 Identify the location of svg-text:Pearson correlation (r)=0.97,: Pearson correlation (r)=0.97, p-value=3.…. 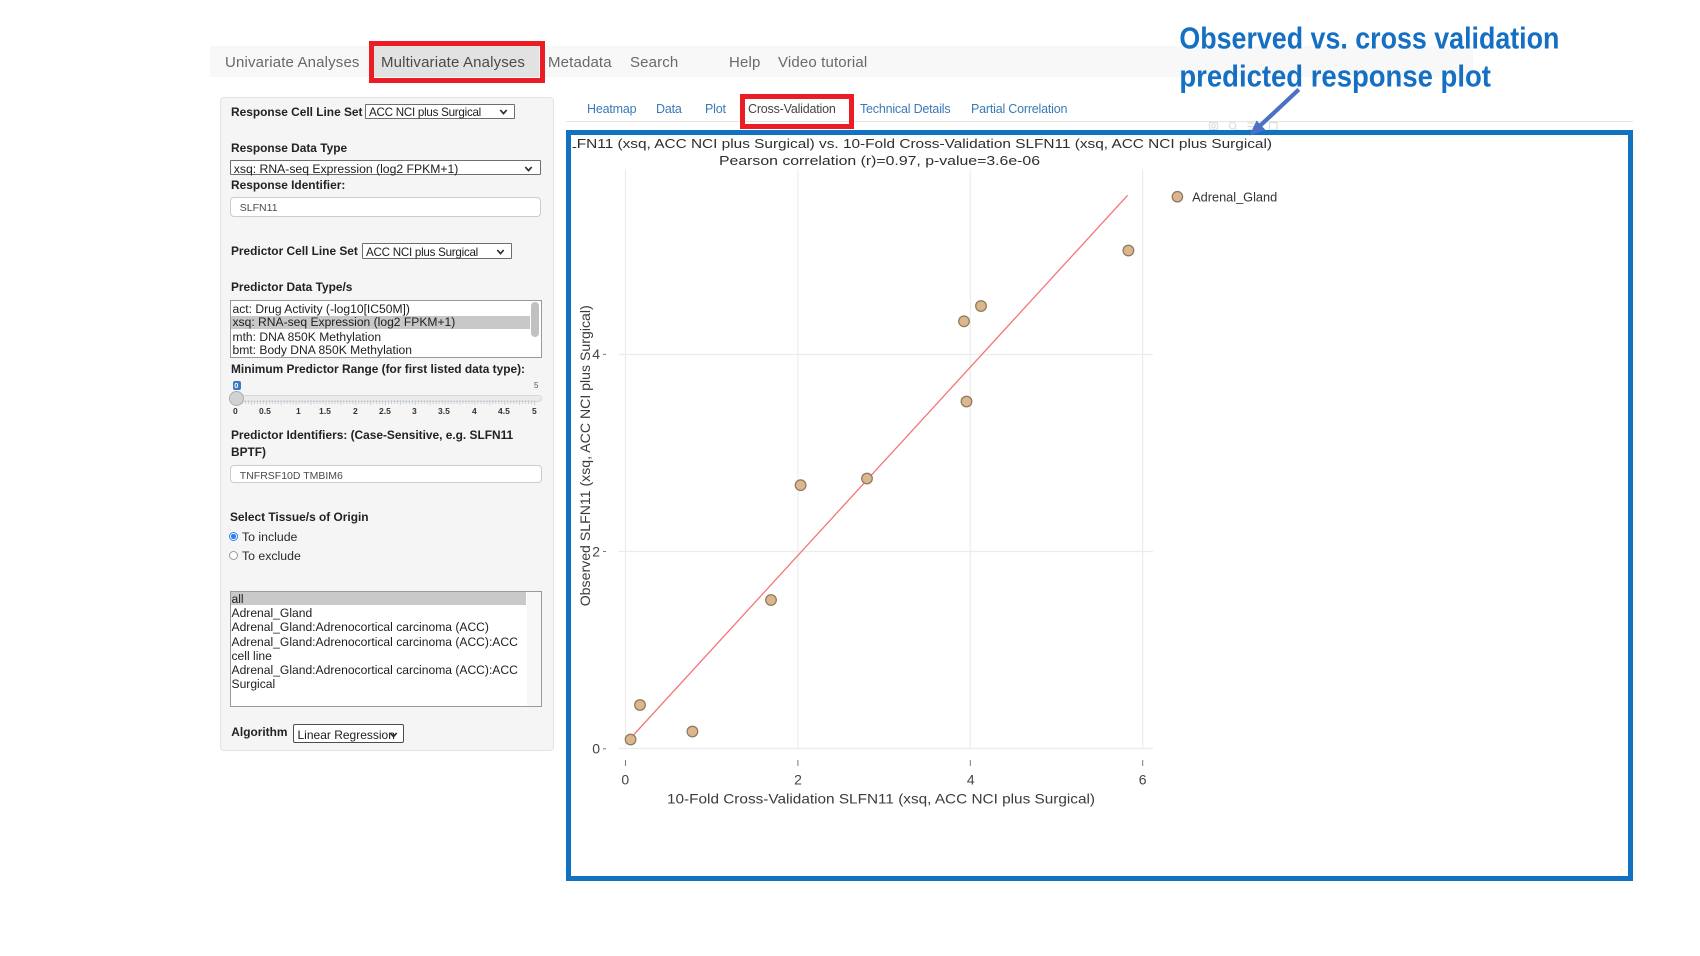
(879, 160).